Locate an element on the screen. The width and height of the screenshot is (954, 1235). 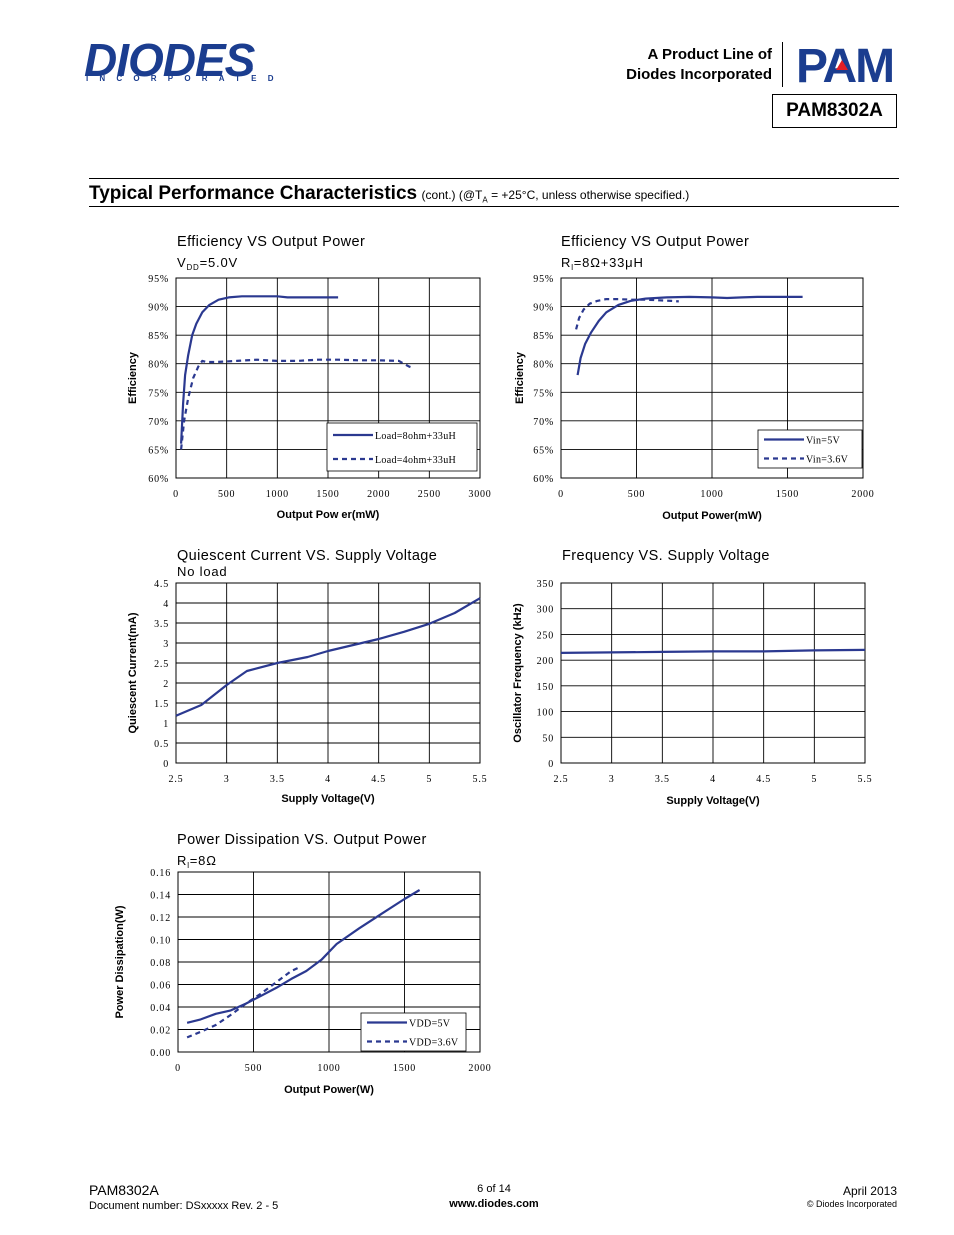
x-axis-label: Supply Voltage(V) is located at coordinates (713, 801).